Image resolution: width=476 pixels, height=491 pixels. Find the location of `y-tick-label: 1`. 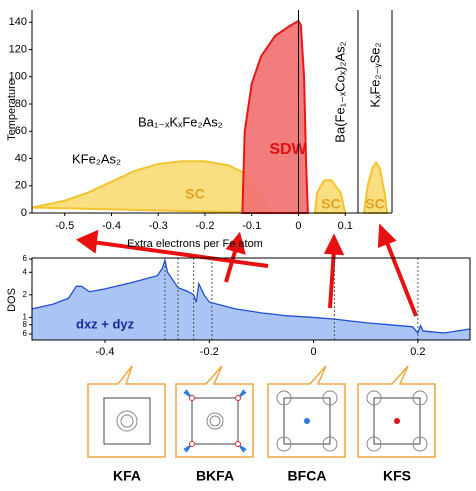

y-tick-label: 1 is located at coordinates (25, 317).